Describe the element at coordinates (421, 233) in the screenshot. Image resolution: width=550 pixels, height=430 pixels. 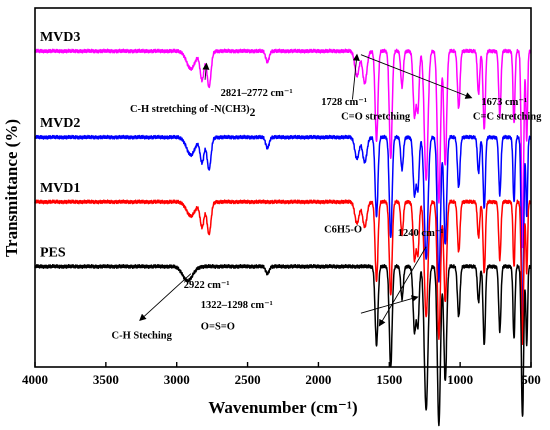
I see `annotation-label: 1240 cm⁻¹` at that location.